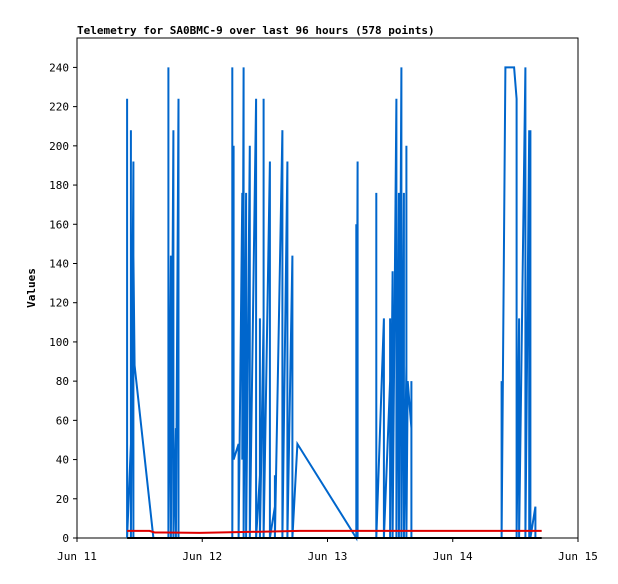 This screenshot has width=618, height=584. Describe the element at coordinates (334, 531) in the screenshot. I see `series-line` at that location.